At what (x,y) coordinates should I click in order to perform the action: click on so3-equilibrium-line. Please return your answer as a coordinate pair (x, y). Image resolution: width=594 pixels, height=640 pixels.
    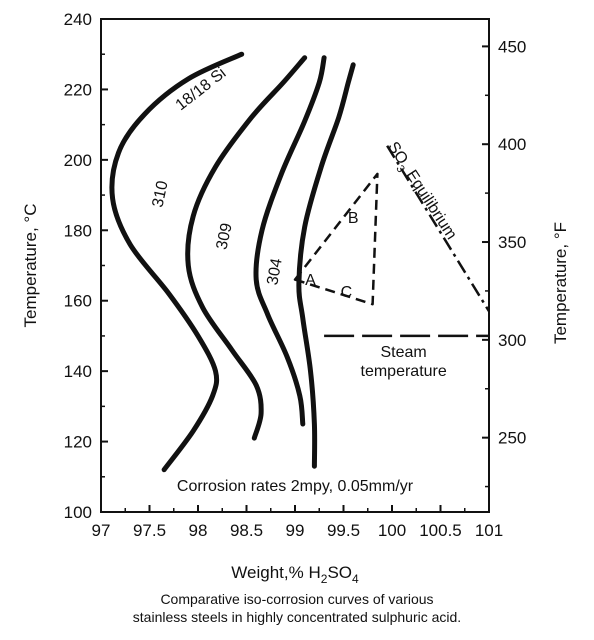
    Looking at the image, I should click on (438, 228).